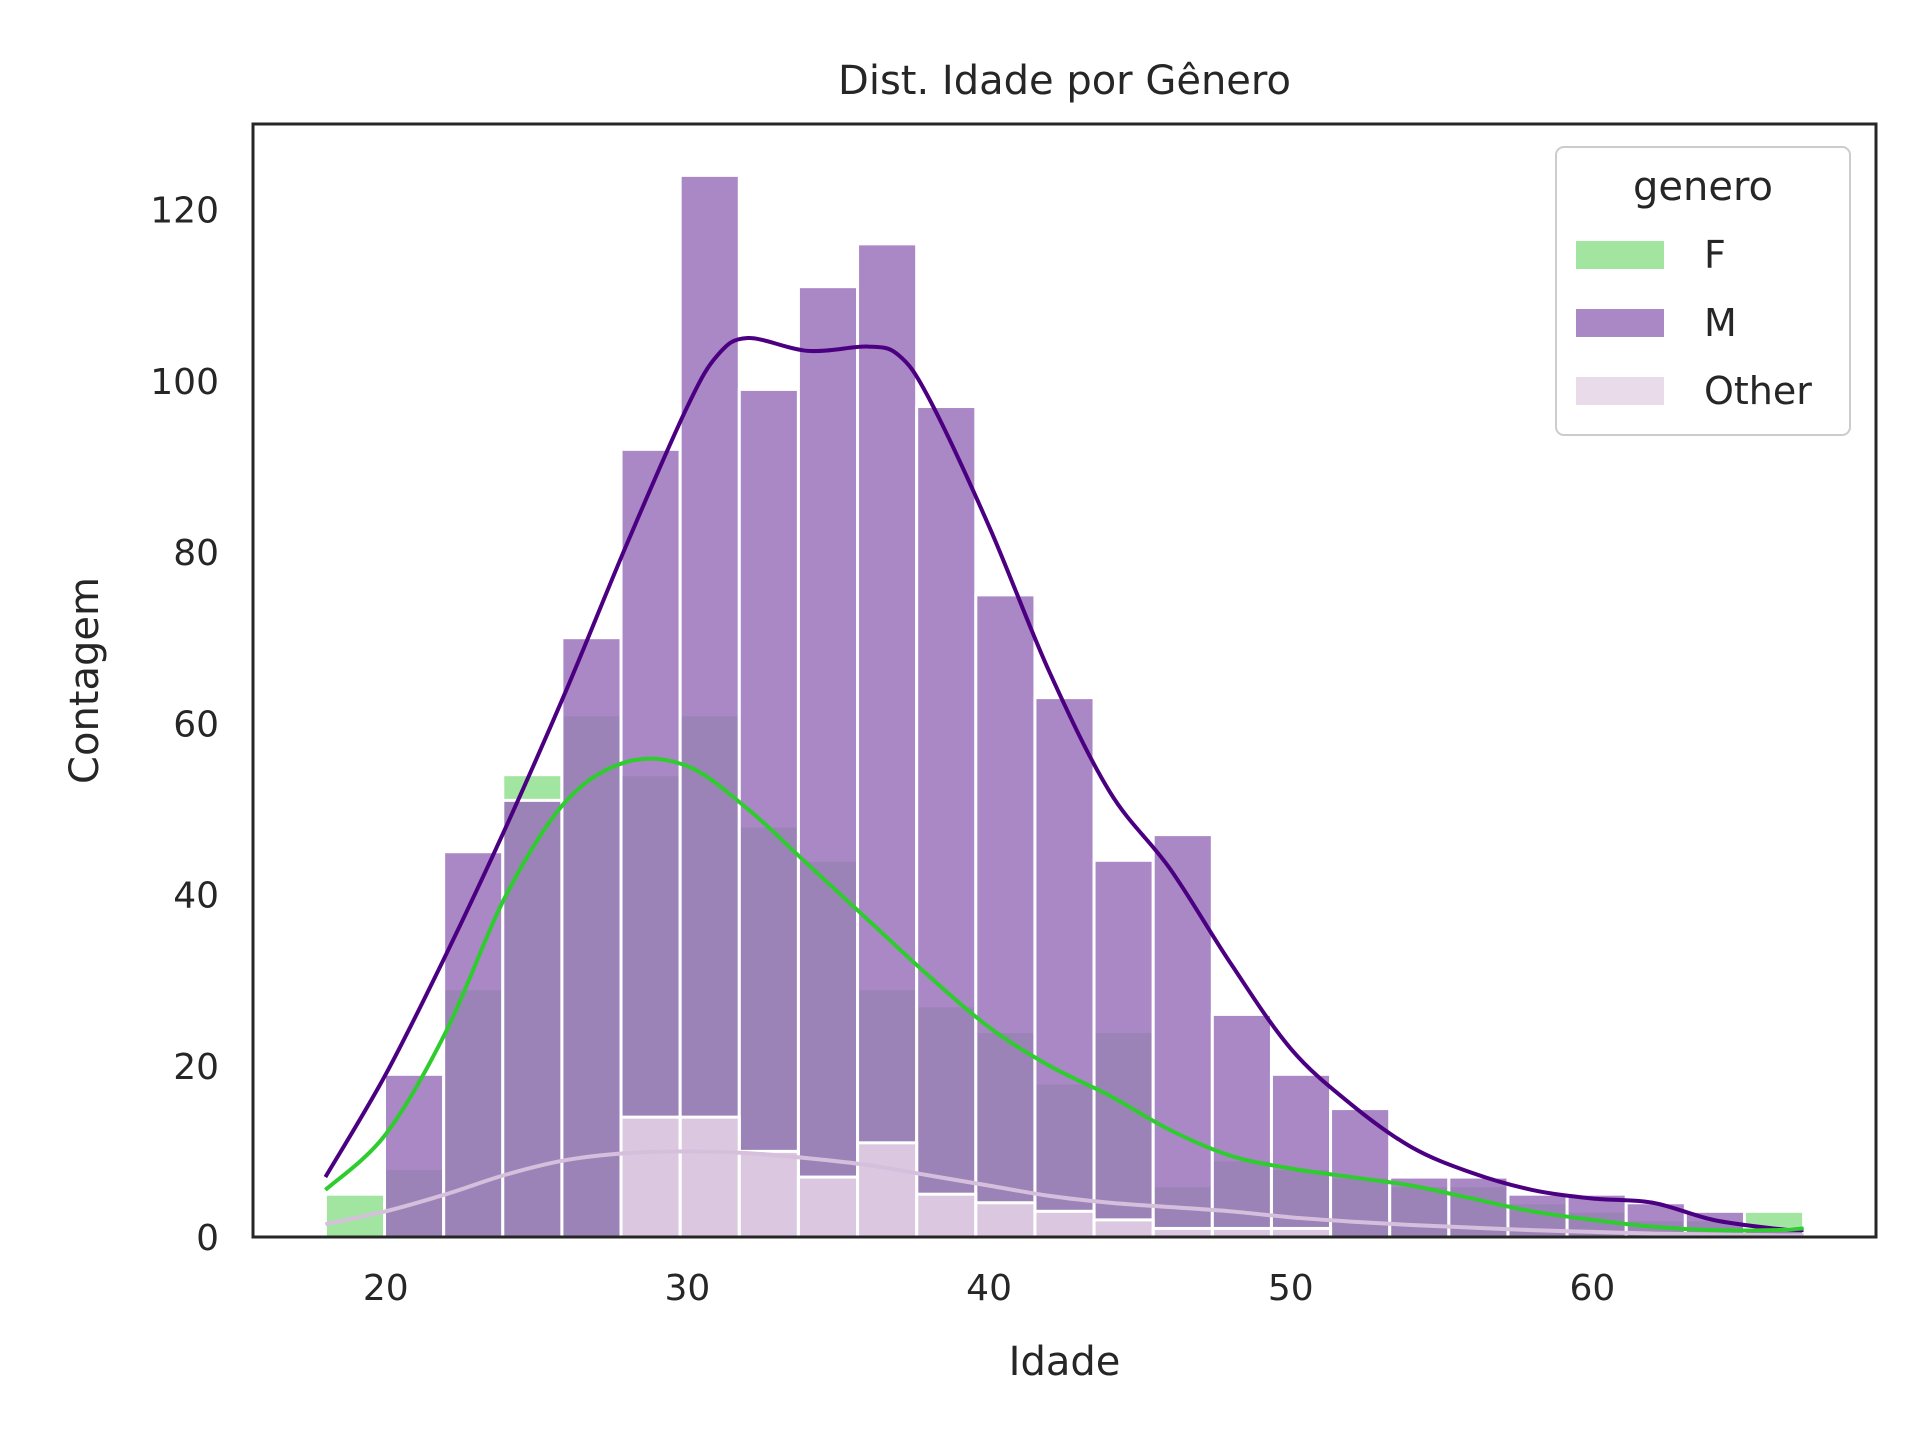  Describe the element at coordinates (386, 1288) in the screenshot. I see `x-tick-label: 20` at that location.